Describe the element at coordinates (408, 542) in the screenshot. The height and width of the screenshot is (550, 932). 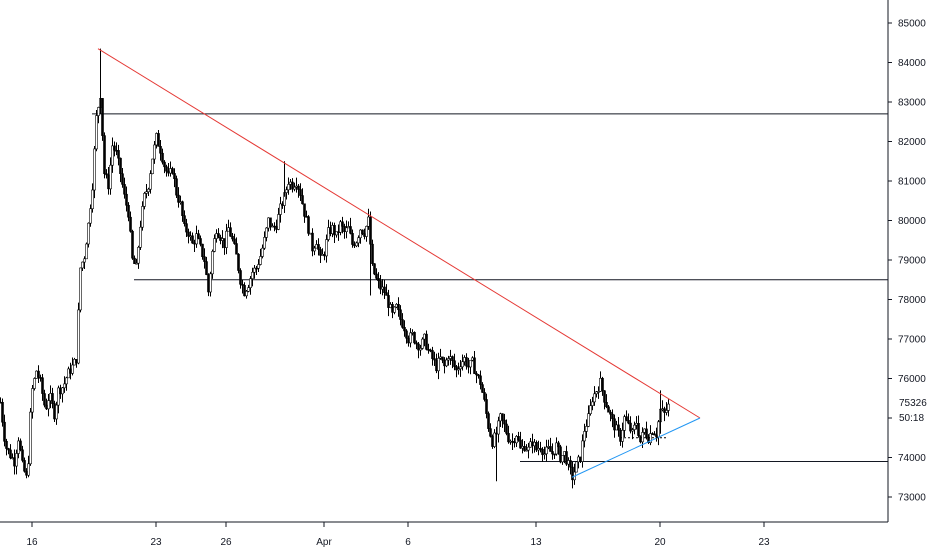
I see `time-tick-label: 6` at that location.